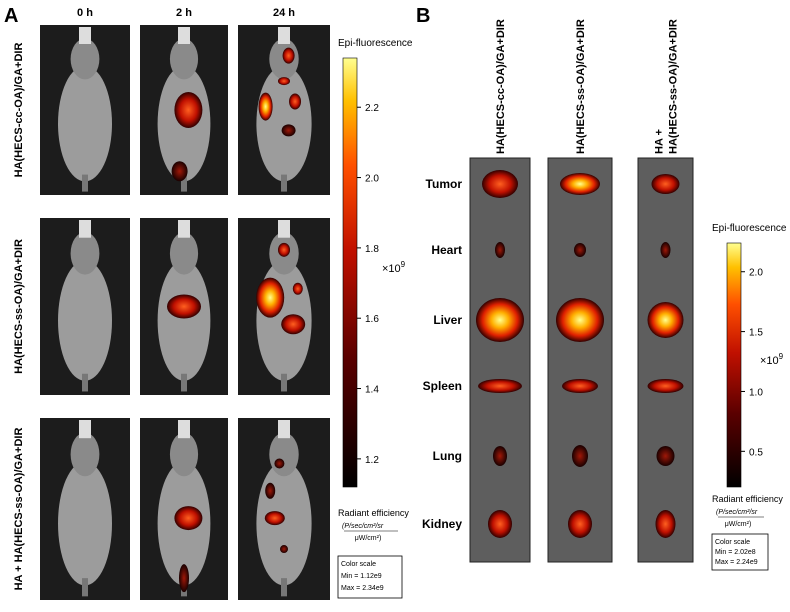 This screenshot has height=612, width=790. I want to click on group-label: HA(HECS-cc-OA)/GA+DIR, so click(501, 86).